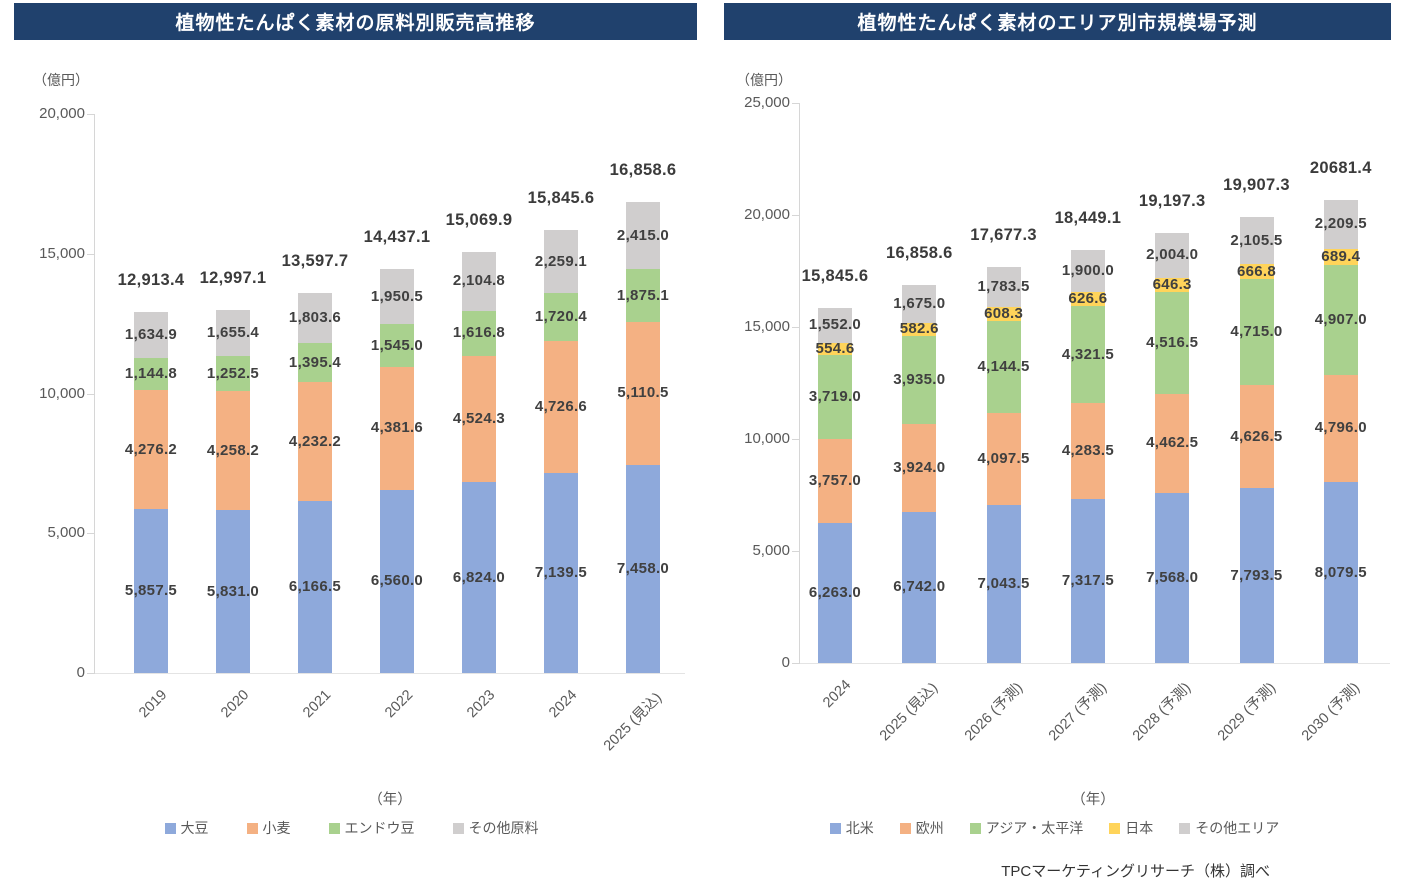 This screenshot has height=896, width=1406. What do you see at coordinates (859, 828) in the screenshot?
I see `legend-label: 北米` at bounding box center [859, 828].